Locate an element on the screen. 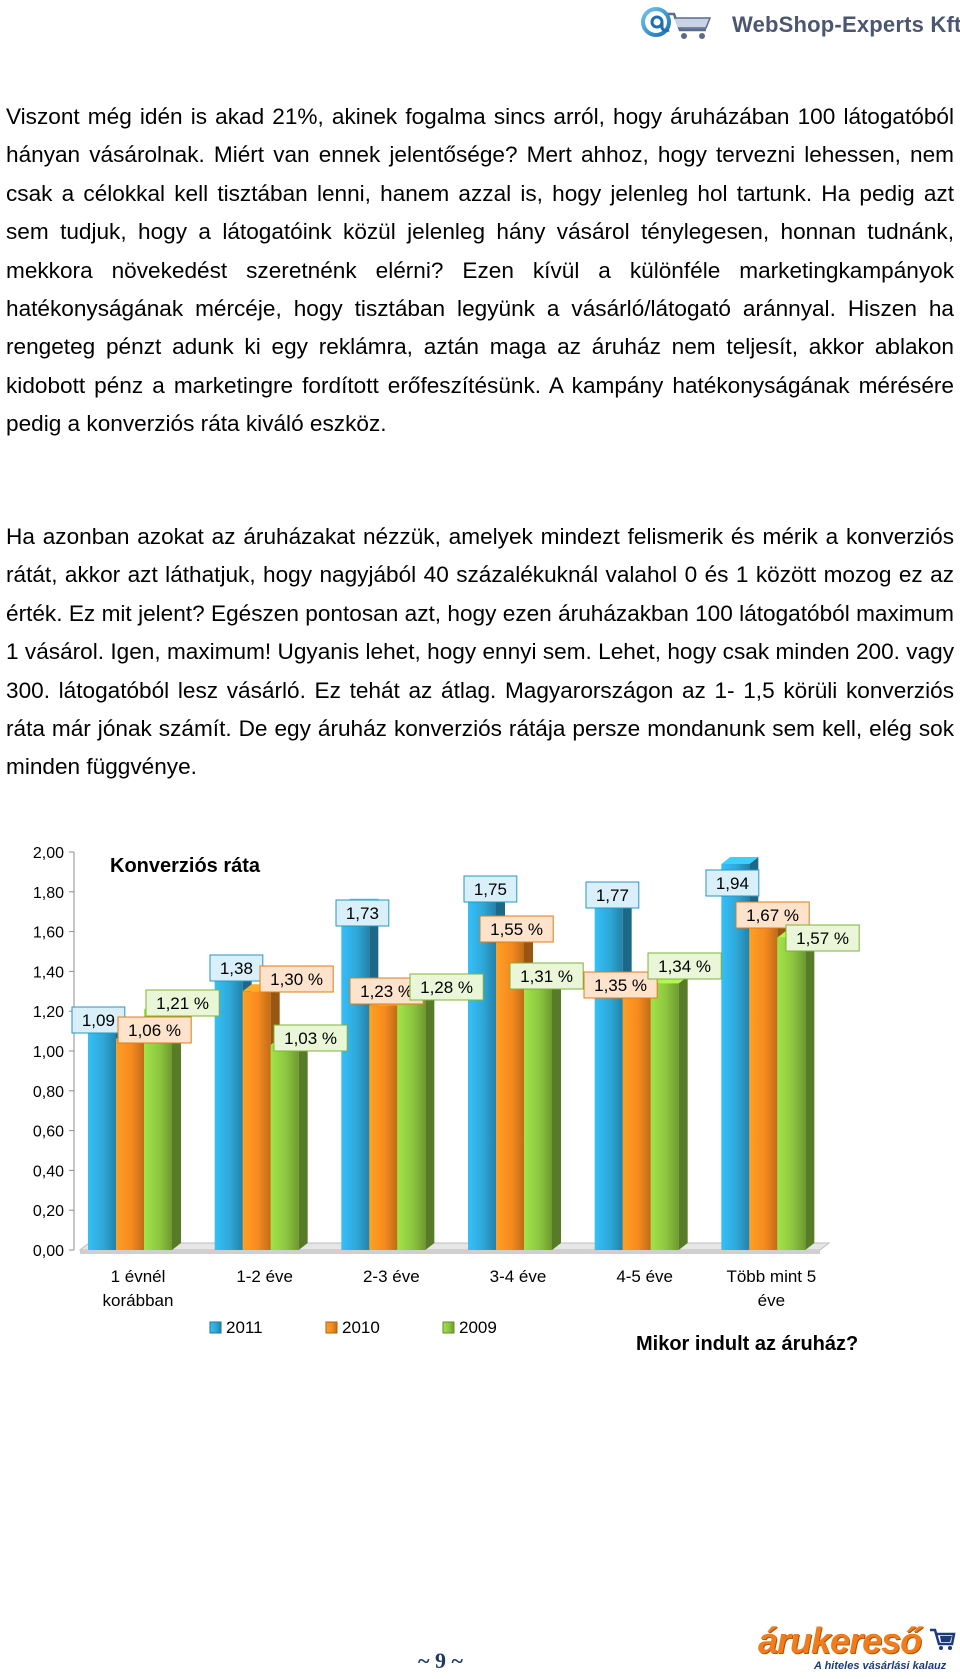 Image resolution: width=960 pixels, height=1679 pixels. legend-label: 2009 is located at coordinates (478, 1327).